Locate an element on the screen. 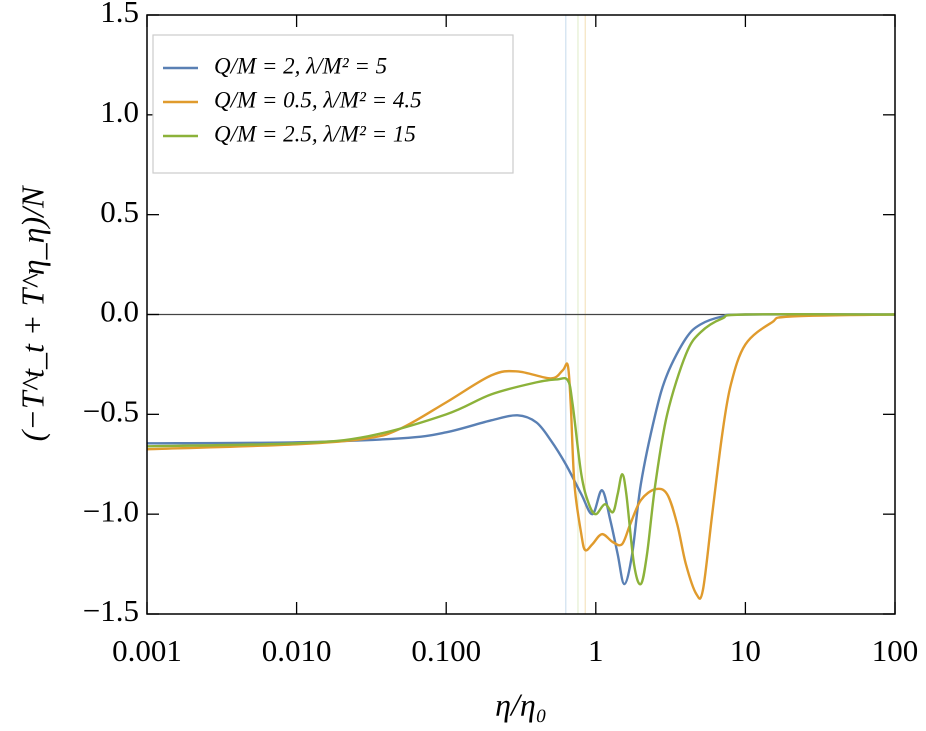 The width and height of the screenshot is (926, 731). y-axis-label: (−T^t_t + T^η_η)/N is located at coordinates (32, 313).